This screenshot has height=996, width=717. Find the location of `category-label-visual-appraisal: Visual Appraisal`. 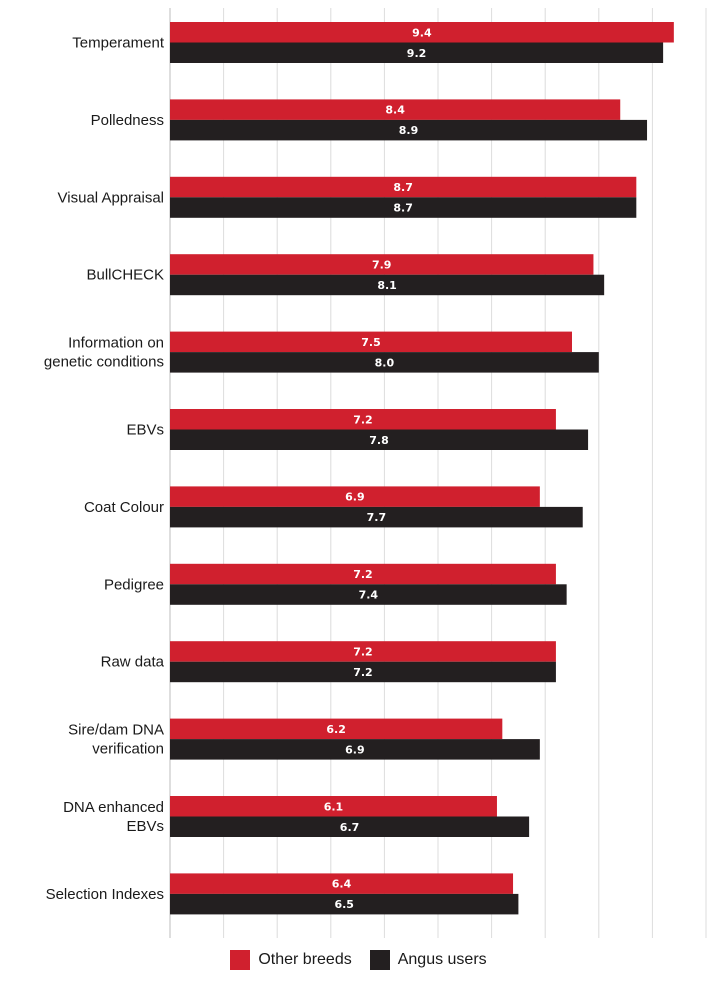

category-label-visual-appraisal: Visual Appraisal is located at coordinates (111, 197).